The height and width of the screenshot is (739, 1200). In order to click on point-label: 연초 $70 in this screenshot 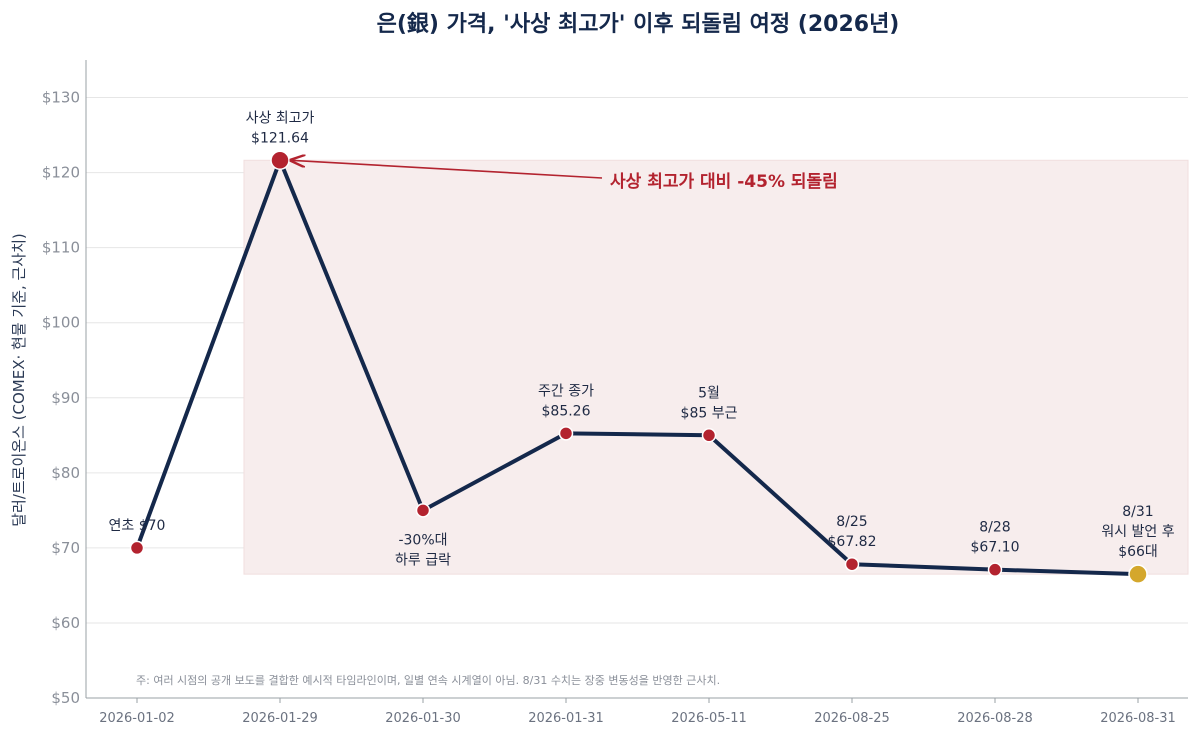, I will do `click(137, 526)`.